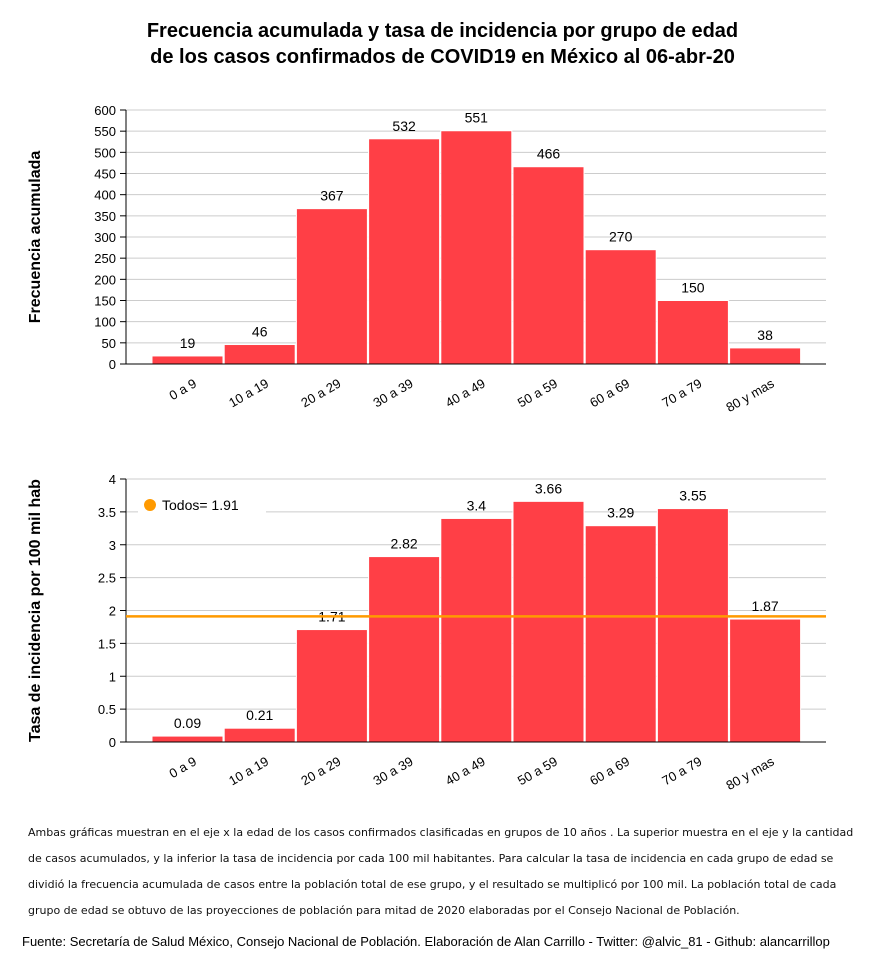  What do you see at coordinates (150, 505) in the screenshot?
I see `legend-marker` at bounding box center [150, 505].